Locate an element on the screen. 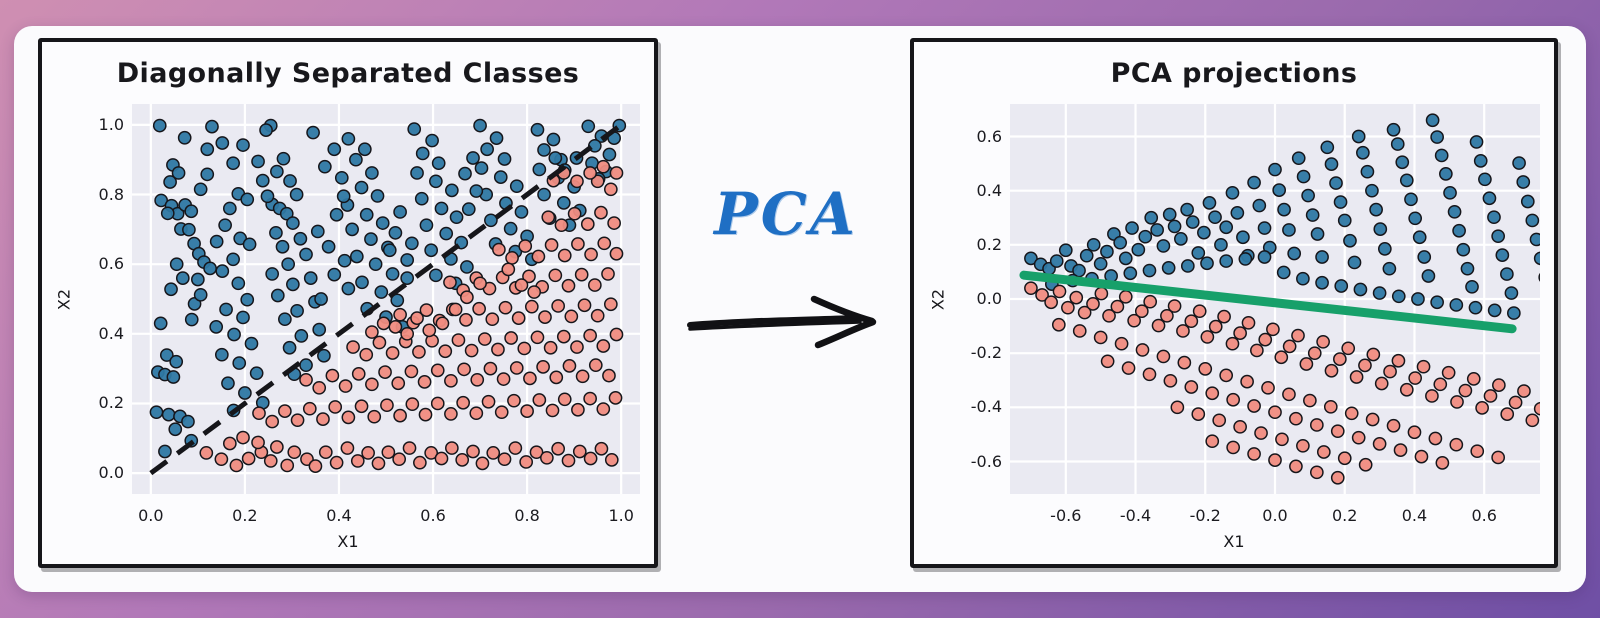 The height and width of the screenshot is (618, 1600). y-tick-label: -0.2 is located at coordinates (986, 353).